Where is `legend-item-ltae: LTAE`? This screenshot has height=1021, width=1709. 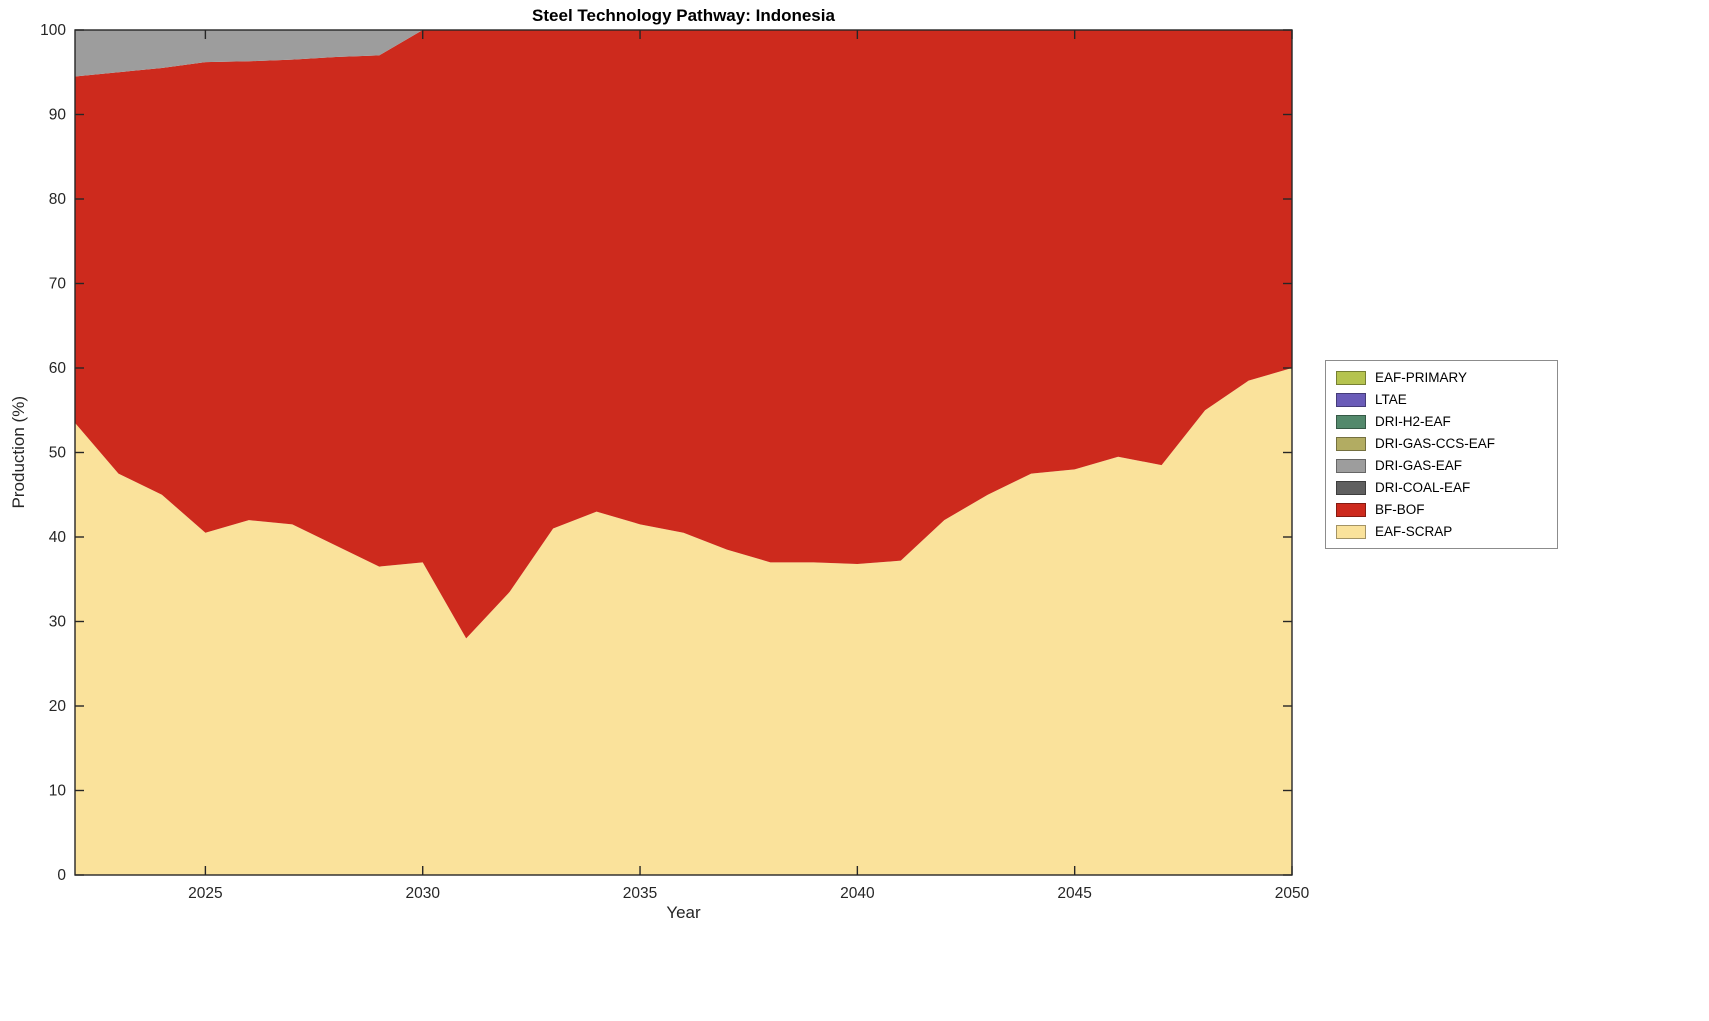
legend-item-ltae: LTAE is located at coordinates (1441, 399).